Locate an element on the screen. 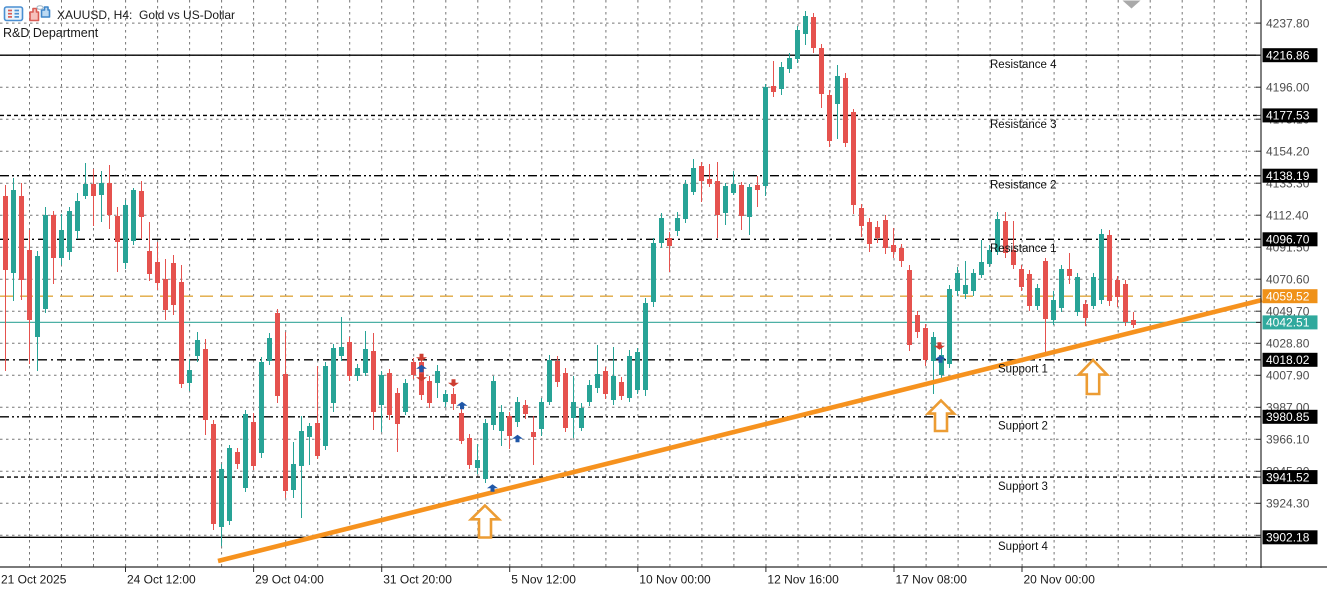 Image resolution: width=1327 pixels, height=591 pixels. svg-text: 10 Nov 00:00 is located at coordinates (675, 580).